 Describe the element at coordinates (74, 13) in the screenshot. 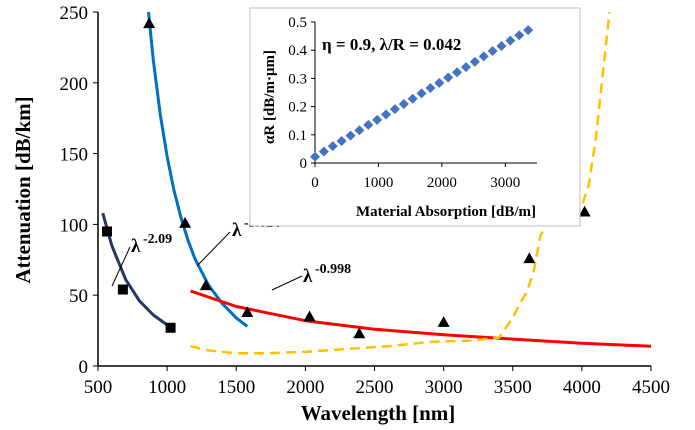

I see `y-tick-label: 250` at that location.